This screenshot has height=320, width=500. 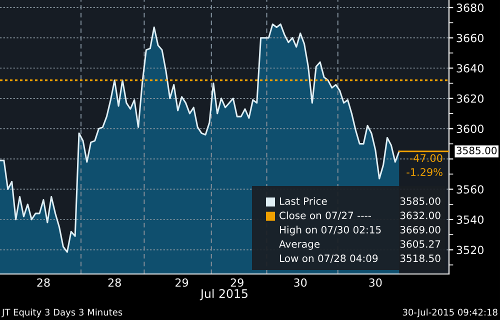 What do you see at coordinates (470, 38) in the screenshot?
I see `y-tick-label: 3660` at bounding box center [470, 38].